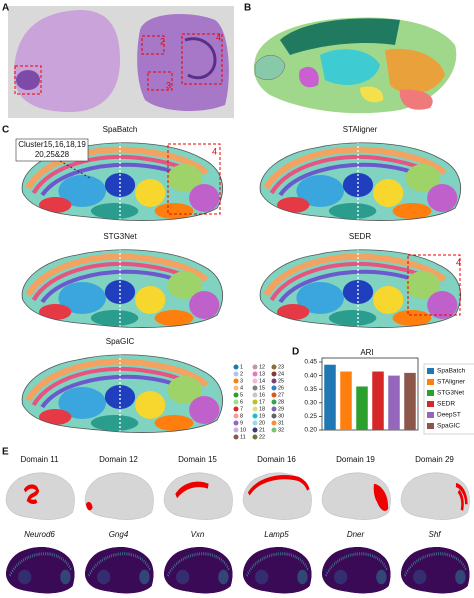  Describe the element at coordinates (262, 395) in the screenshot. I see `legend-label: 16` at that location.